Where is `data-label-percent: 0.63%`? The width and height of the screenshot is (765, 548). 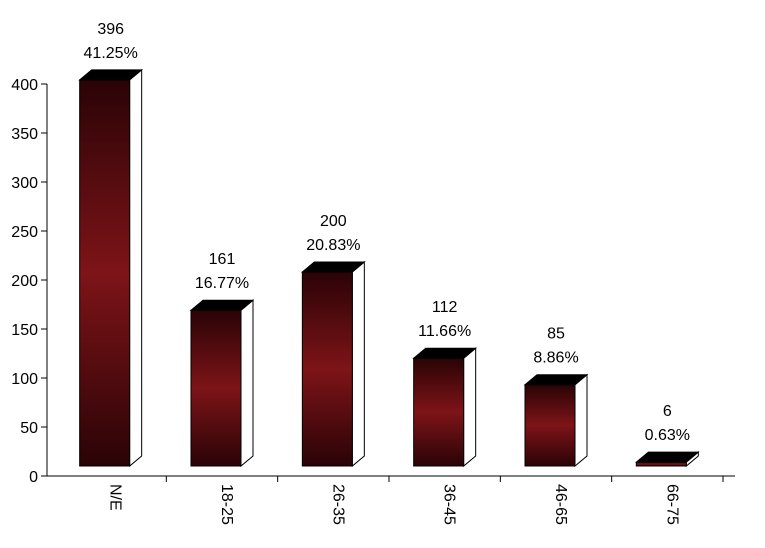
data-label-percent: 0.63% is located at coordinates (667, 435).